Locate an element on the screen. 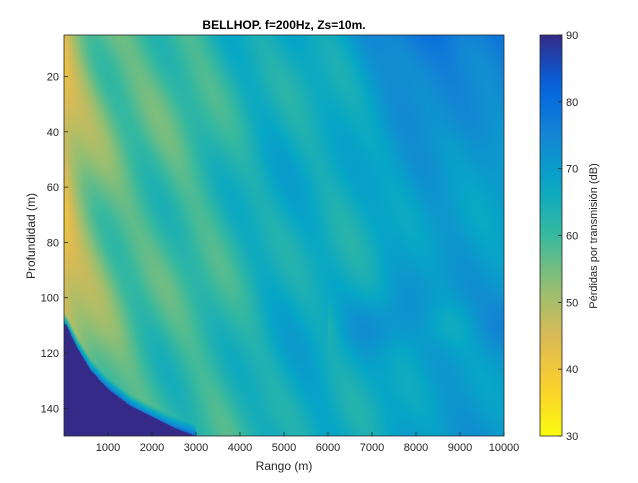 This screenshot has height=483, width=638. x-tick-label: 6000 is located at coordinates (328, 448).